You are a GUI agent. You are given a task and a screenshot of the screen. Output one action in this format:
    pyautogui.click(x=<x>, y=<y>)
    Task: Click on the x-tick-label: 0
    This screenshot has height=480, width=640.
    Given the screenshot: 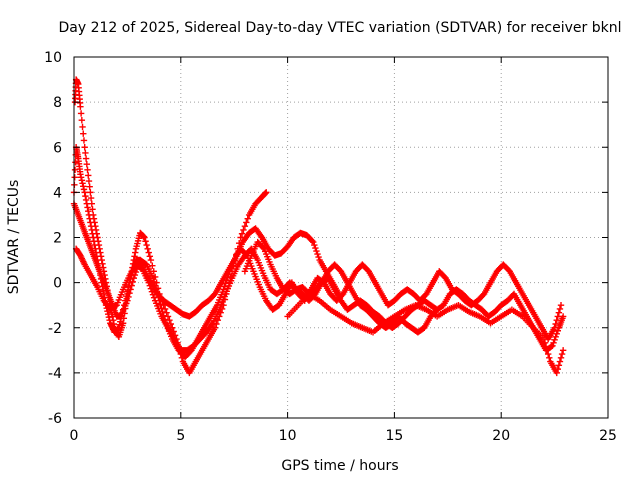 What is the action you would take?
    pyautogui.click(x=74, y=436)
    